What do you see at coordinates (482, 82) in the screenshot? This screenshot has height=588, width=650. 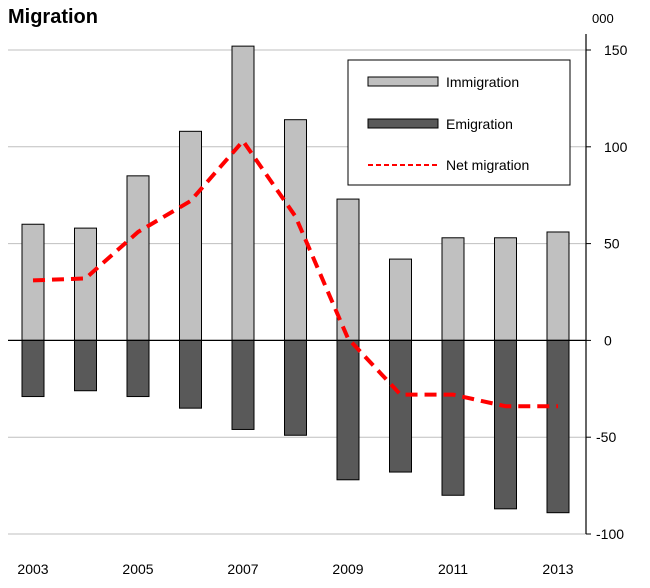 I see `legend-label-immigration: Immigration` at bounding box center [482, 82].